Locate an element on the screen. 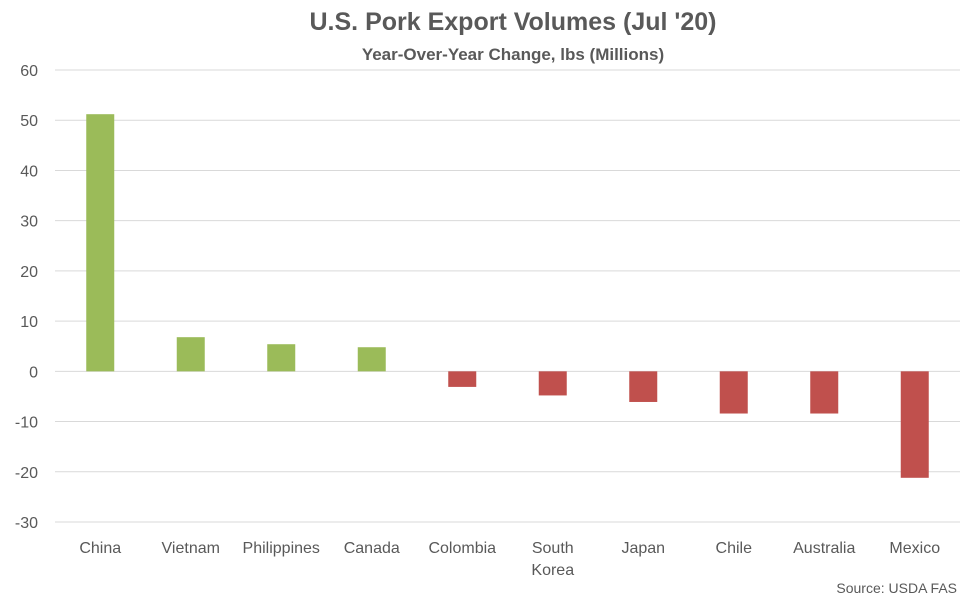 This screenshot has width=975, height=601. y-tick-label: 10 is located at coordinates (29, 322).